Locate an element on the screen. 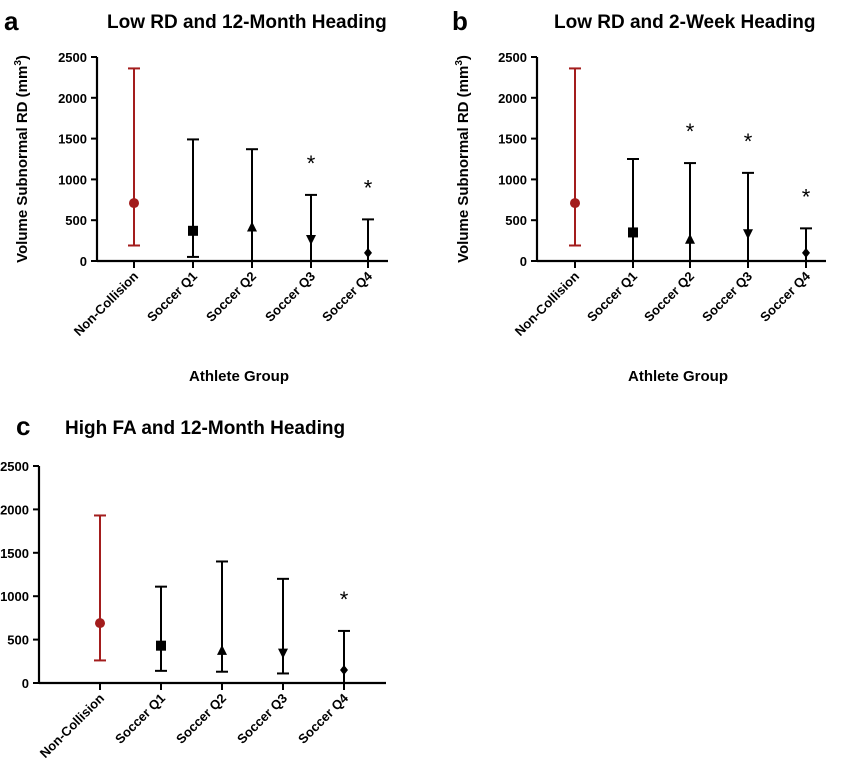 The width and height of the screenshot is (846, 778). chart-title: Low RD and 12-Month Heading is located at coordinates (247, 22).